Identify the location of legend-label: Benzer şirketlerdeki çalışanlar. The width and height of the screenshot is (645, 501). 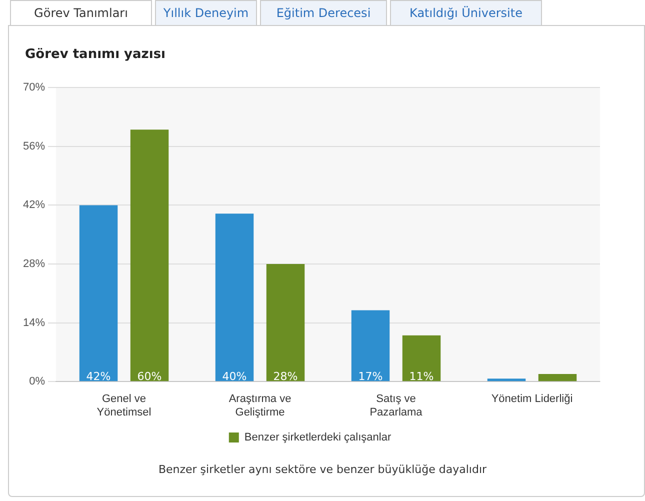
(318, 438).